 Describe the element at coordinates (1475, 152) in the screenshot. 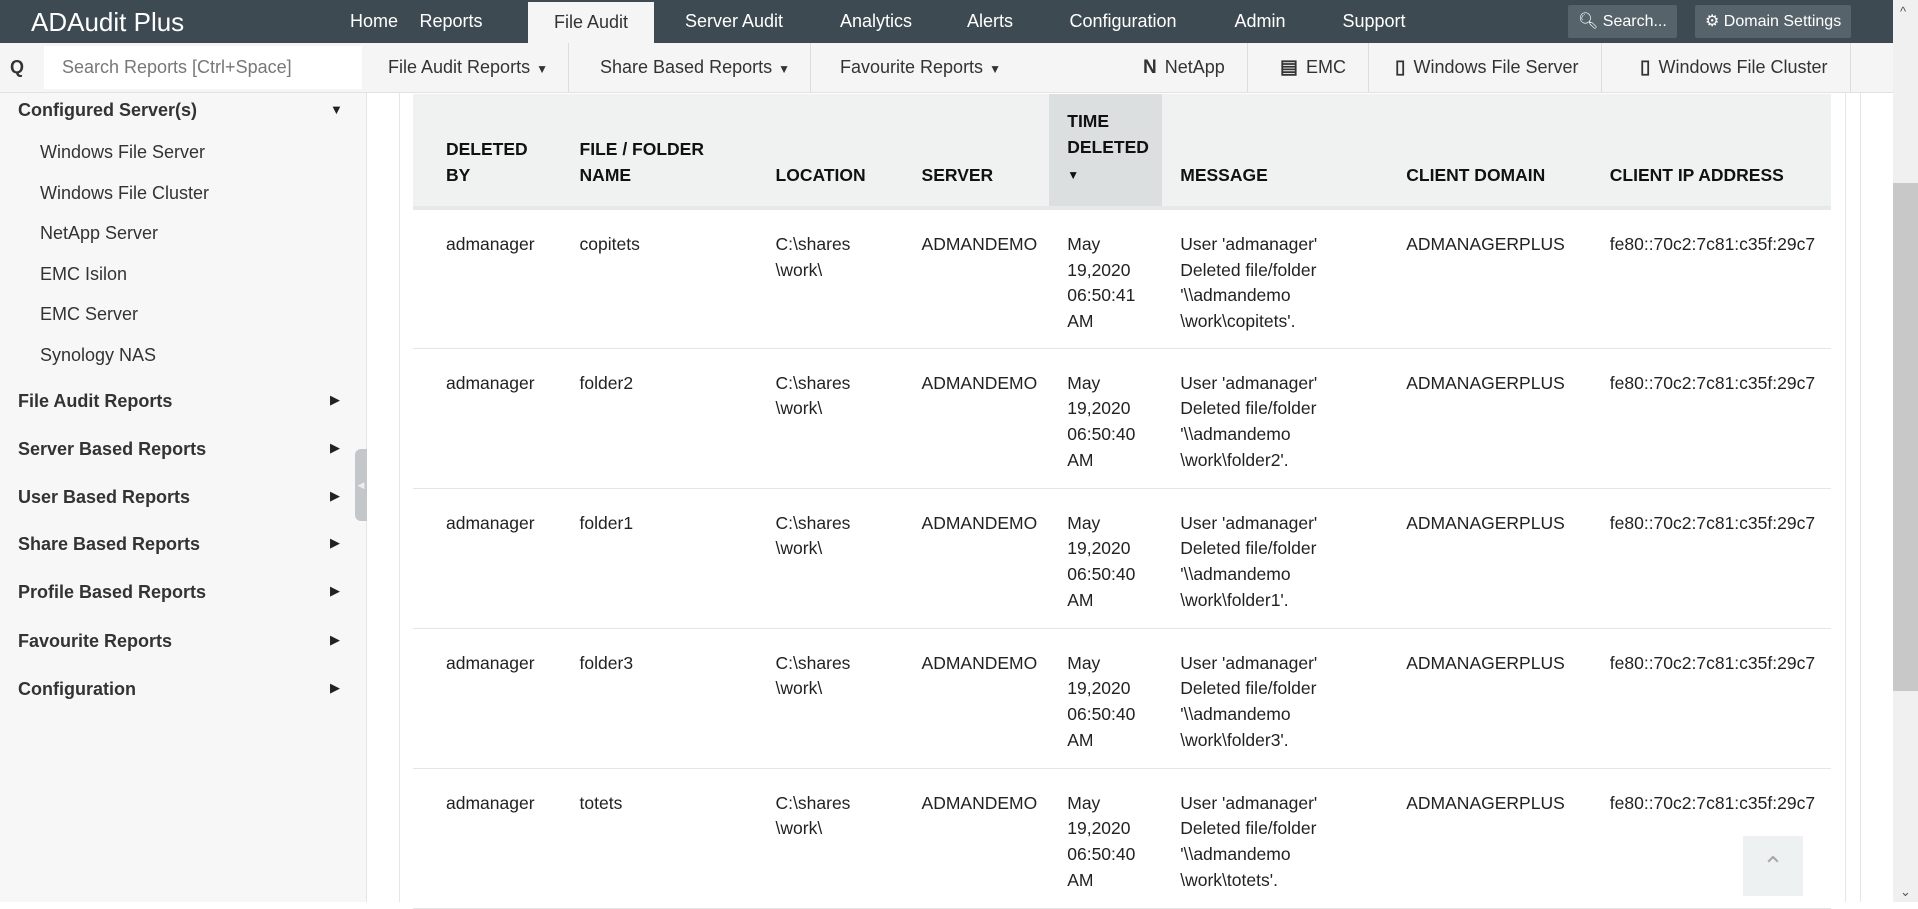

I see `header-client-domain: CLIENT DOMAIN` at that location.